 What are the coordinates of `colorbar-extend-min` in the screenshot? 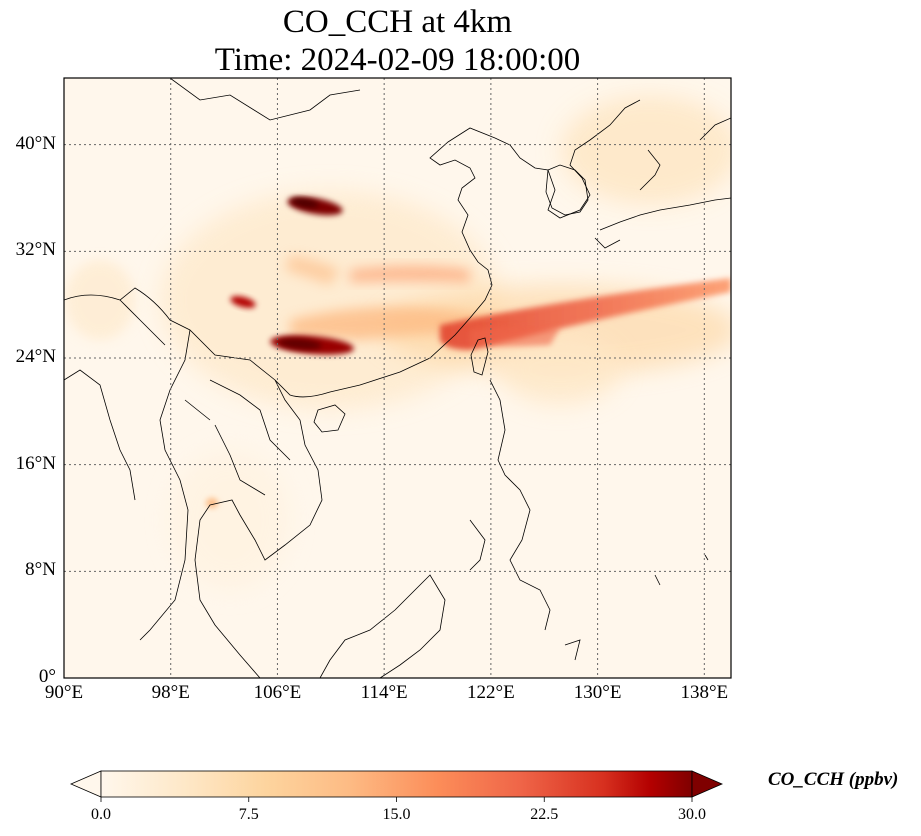 It's located at (85, 784).